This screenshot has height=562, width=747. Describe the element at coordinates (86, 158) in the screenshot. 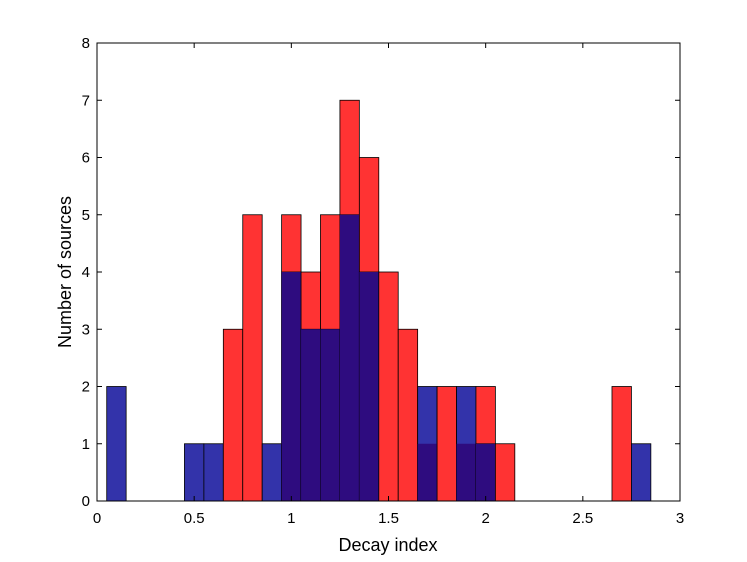

I see `y-tick-label: 6` at that location.